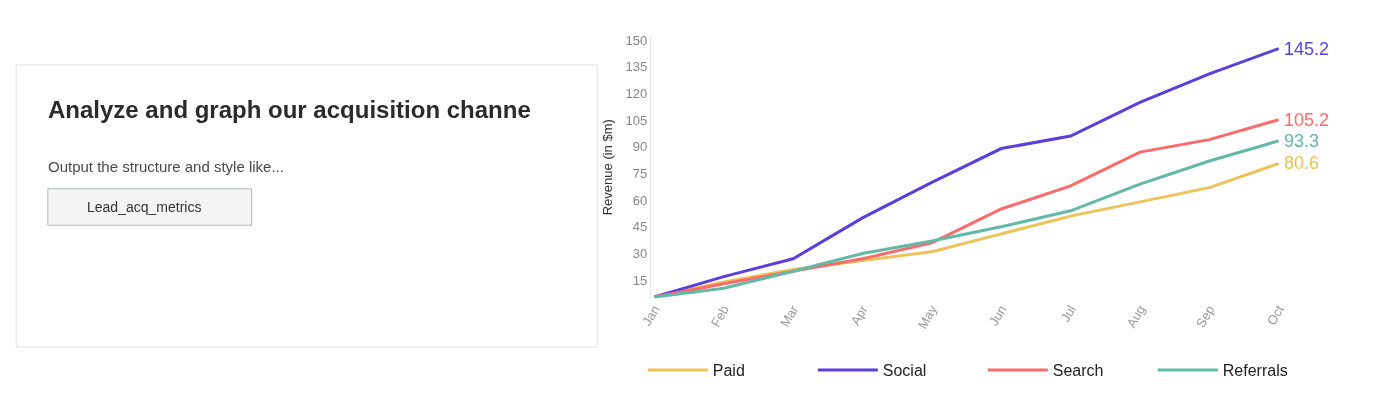 This screenshot has height=410, width=1389. I want to click on legend-label: Social, so click(904, 371).